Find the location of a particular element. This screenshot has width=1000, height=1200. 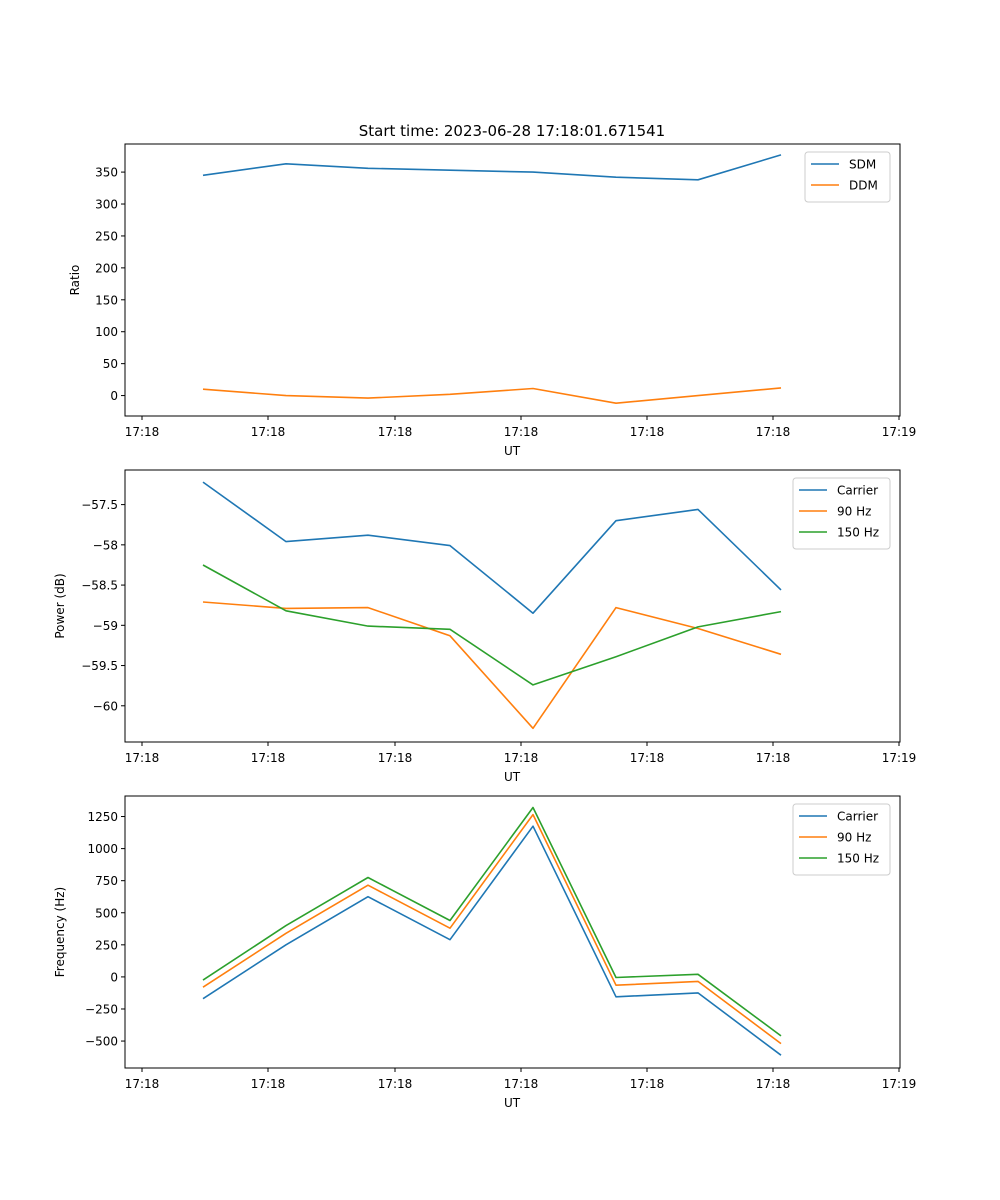

series-line-ddm is located at coordinates (492, 396).